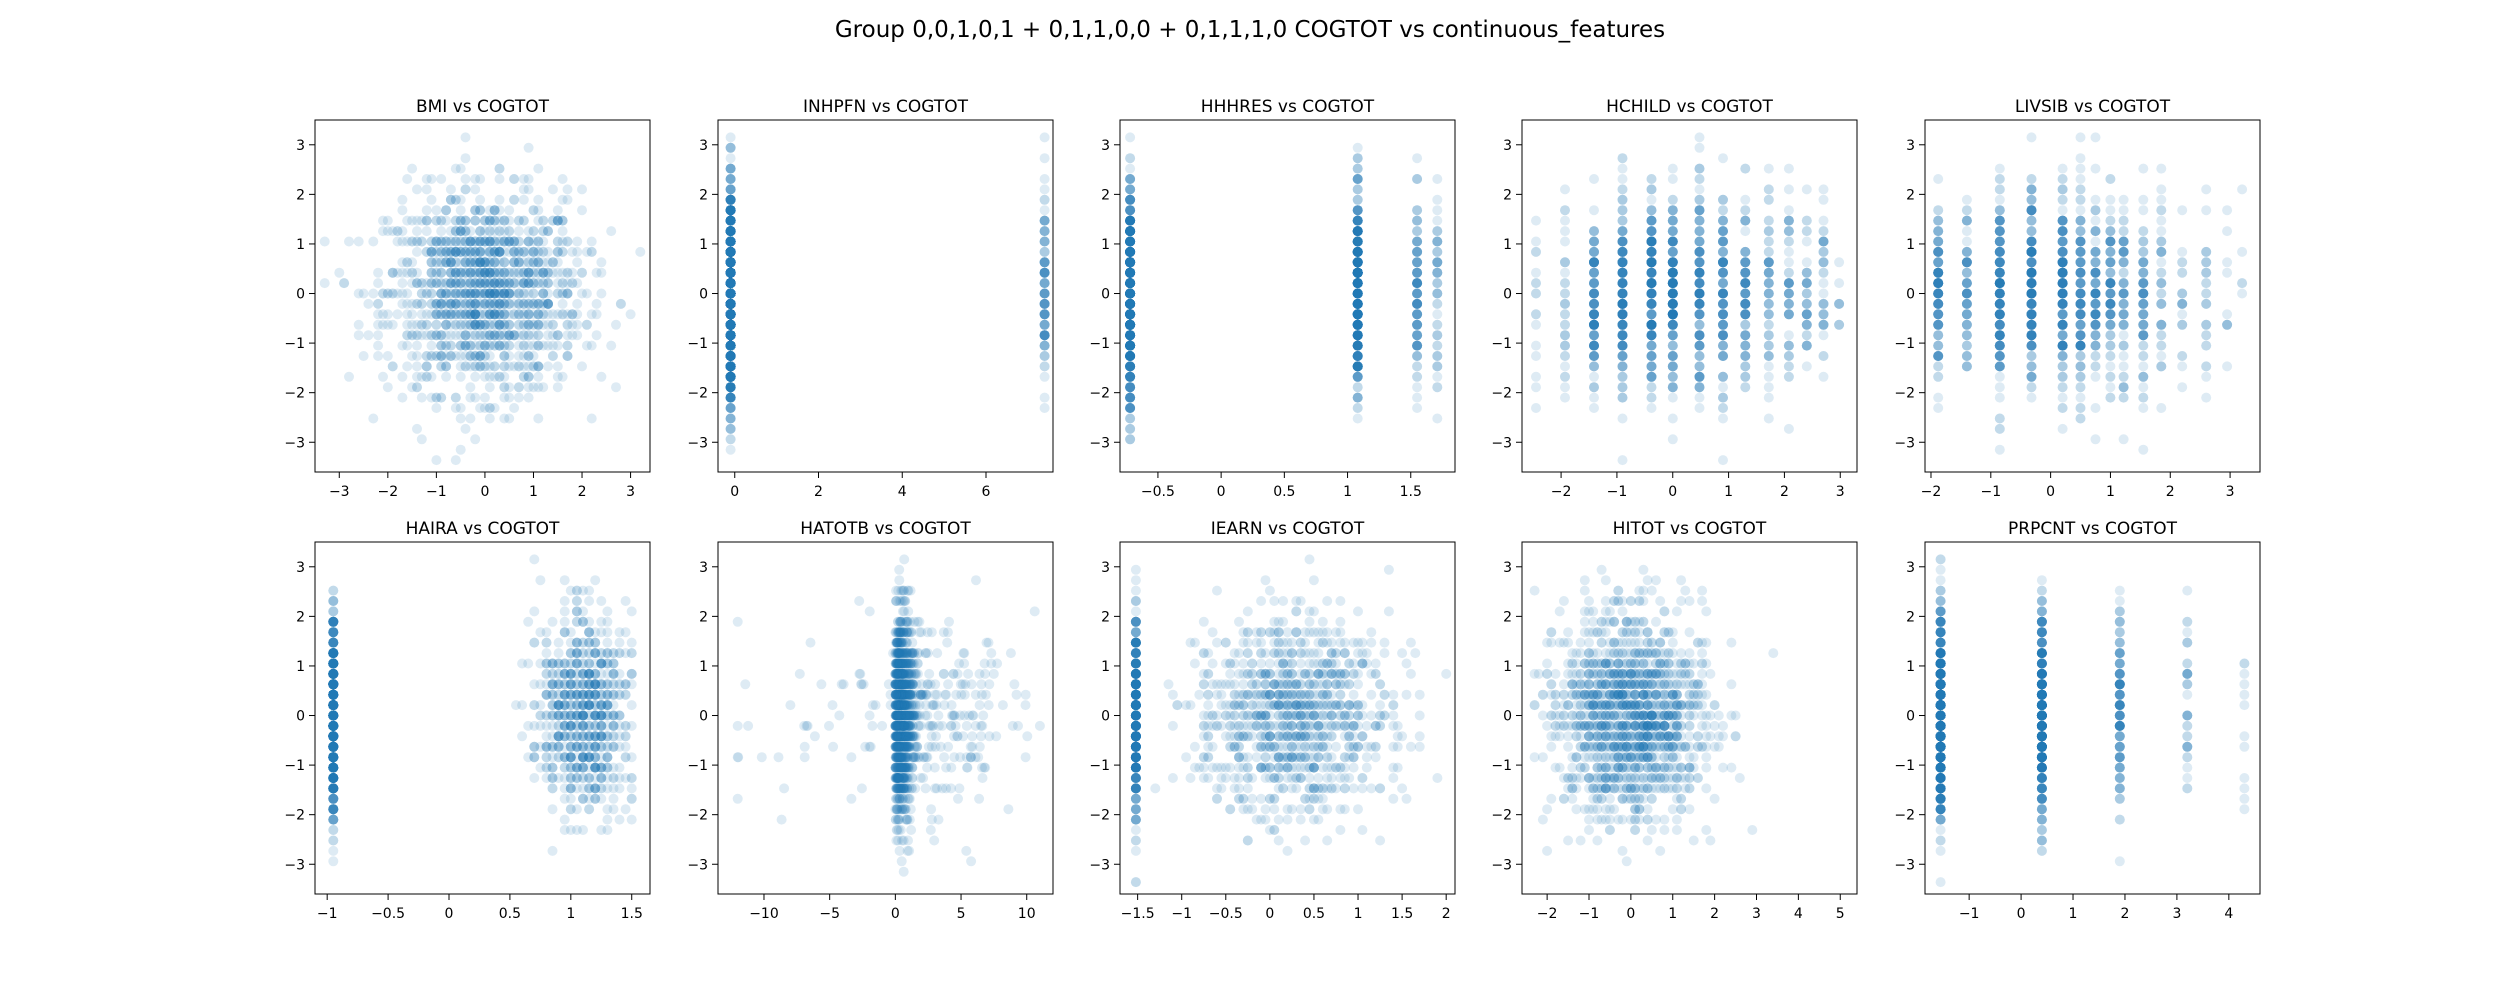 Image resolution: width=2500 pixels, height=1000 pixels. I want to click on x-tick-label: 2, so click(818, 492).